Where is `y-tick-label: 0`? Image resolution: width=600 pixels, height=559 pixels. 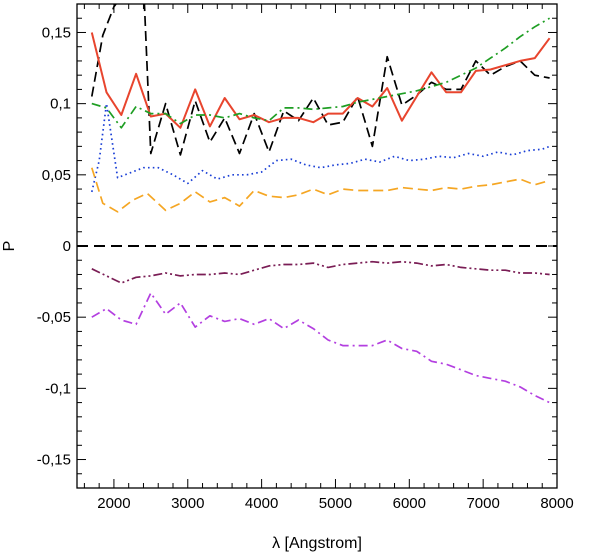 y-tick-label: 0 is located at coordinates (67, 246).